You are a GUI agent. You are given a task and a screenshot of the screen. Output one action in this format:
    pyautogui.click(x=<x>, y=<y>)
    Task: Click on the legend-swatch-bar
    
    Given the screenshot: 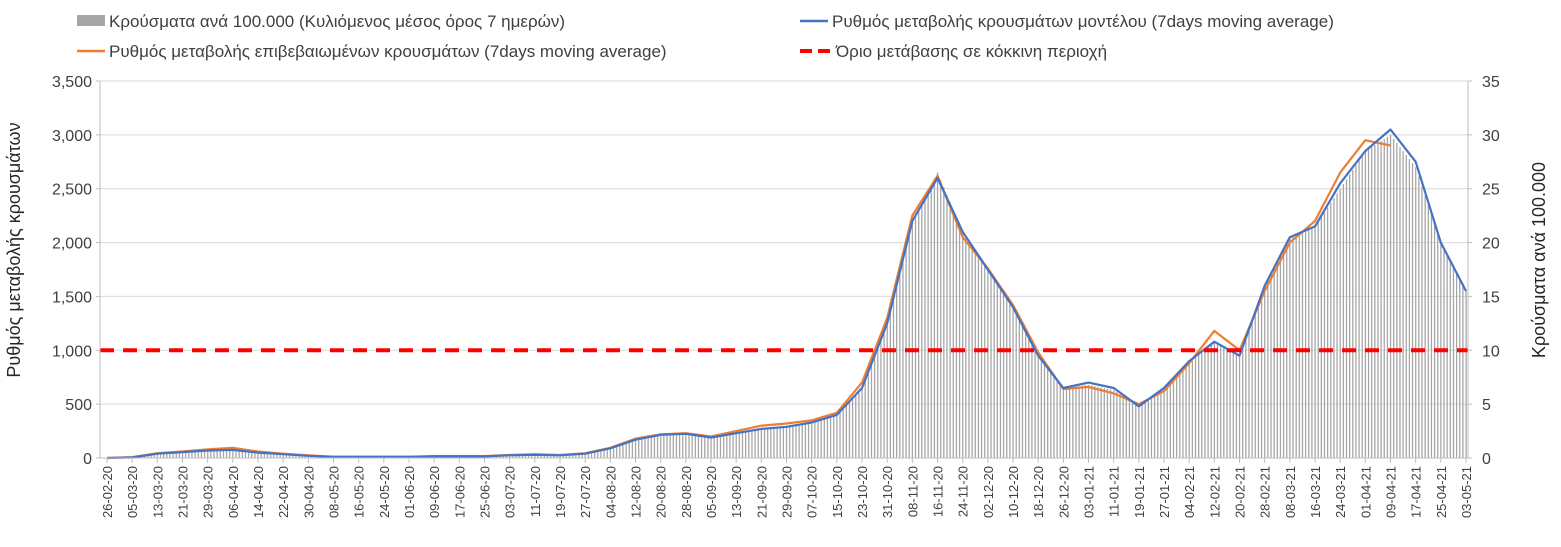 What is the action you would take?
    pyautogui.click(x=91, y=20)
    